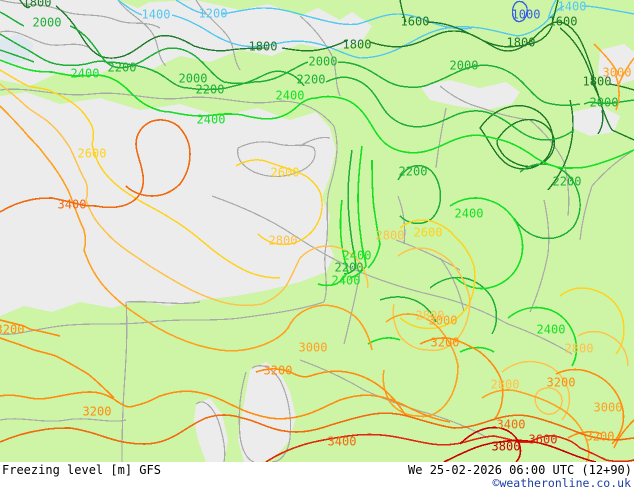 The height and width of the screenshot is (490, 634). I want to click on contour-label-3600: 3600, so click(543, 440).